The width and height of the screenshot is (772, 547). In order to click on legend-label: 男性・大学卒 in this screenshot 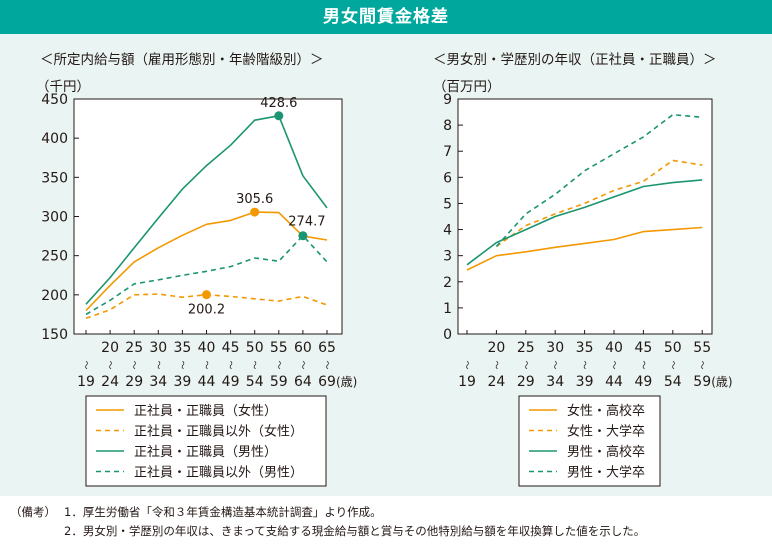, I will do `click(606, 473)`.